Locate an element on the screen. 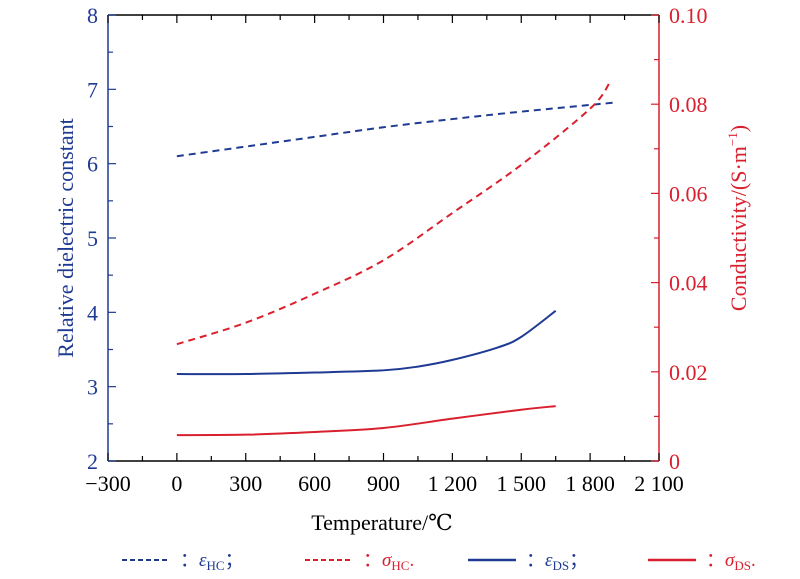 The width and height of the screenshot is (800, 579). legend-entry: ：εHC； is located at coordinates (212, 561).